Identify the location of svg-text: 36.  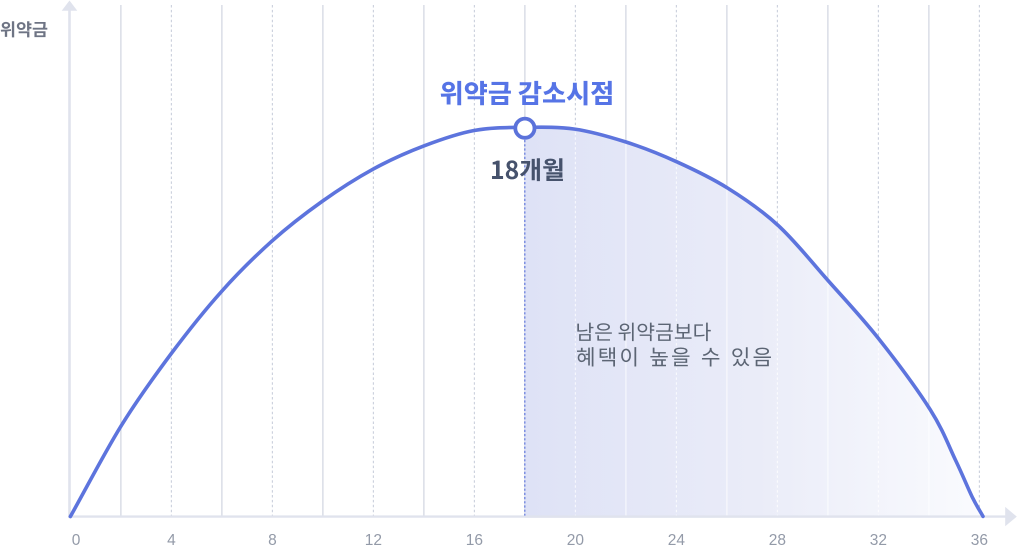
(979, 540).